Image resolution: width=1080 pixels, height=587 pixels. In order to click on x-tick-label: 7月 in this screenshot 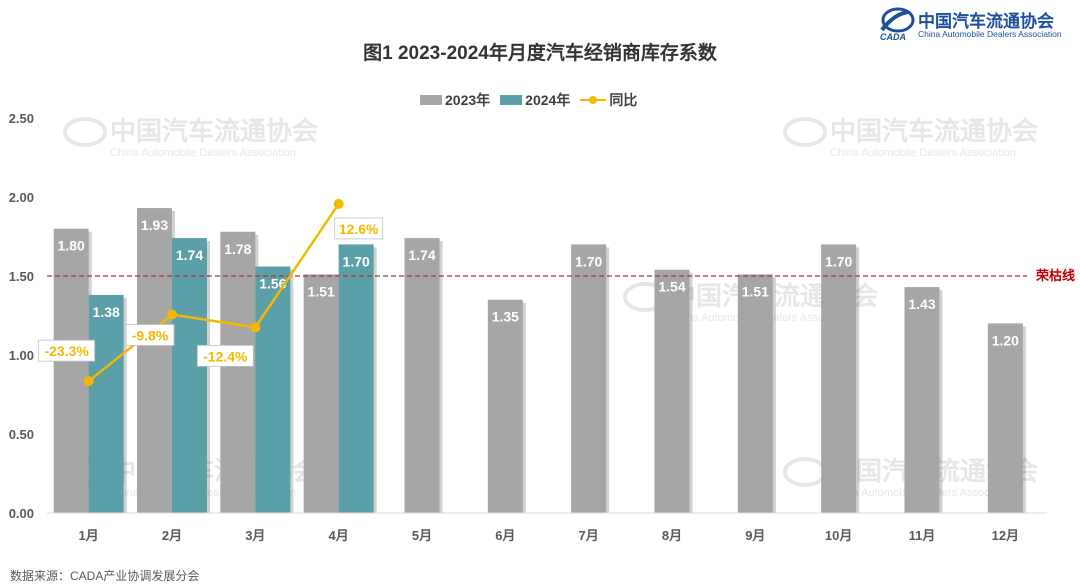, I will do `click(589, 535)`.